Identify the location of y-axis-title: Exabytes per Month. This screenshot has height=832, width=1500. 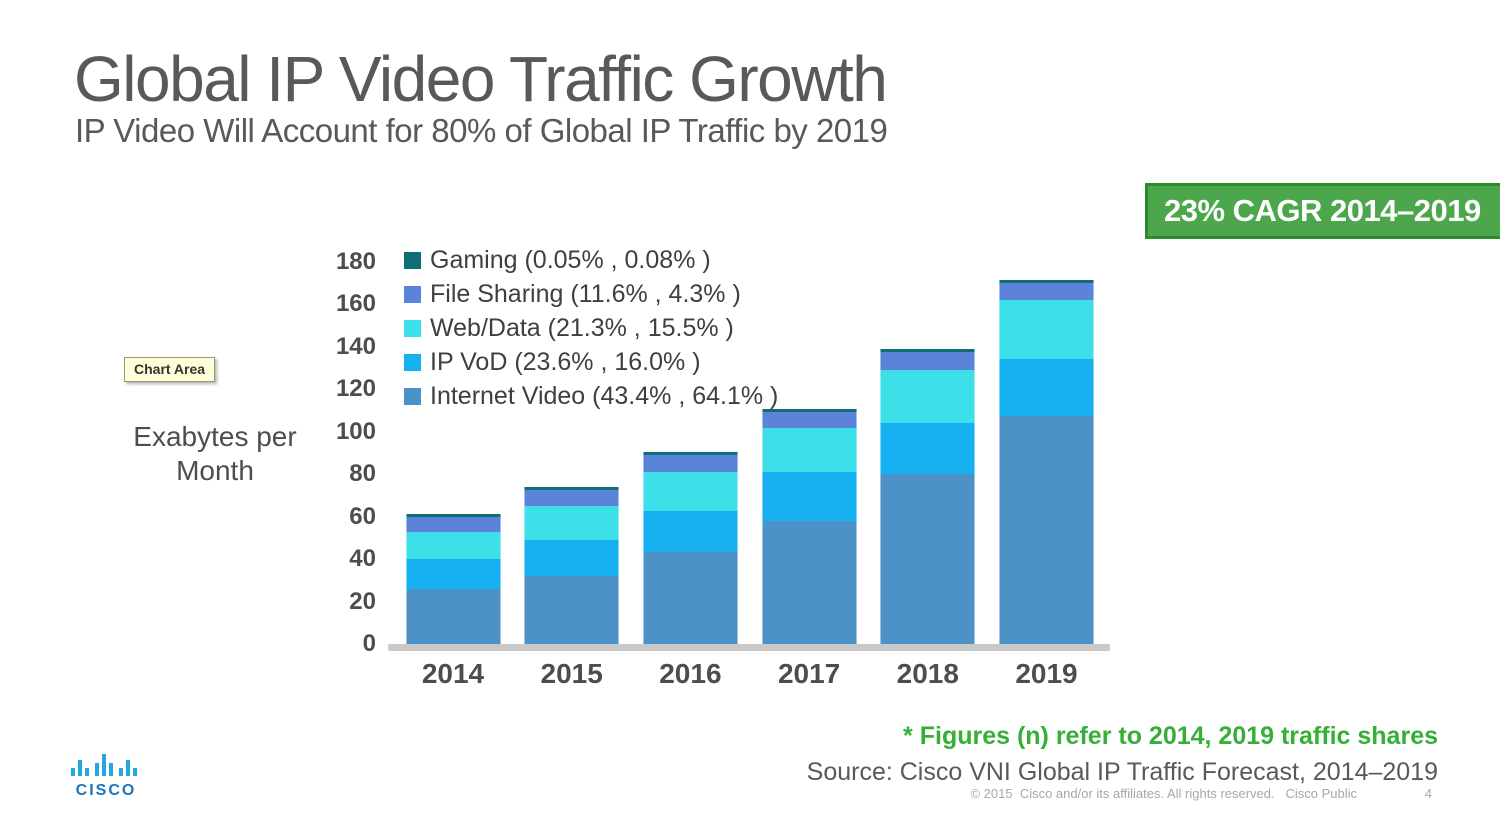
(215, 453).